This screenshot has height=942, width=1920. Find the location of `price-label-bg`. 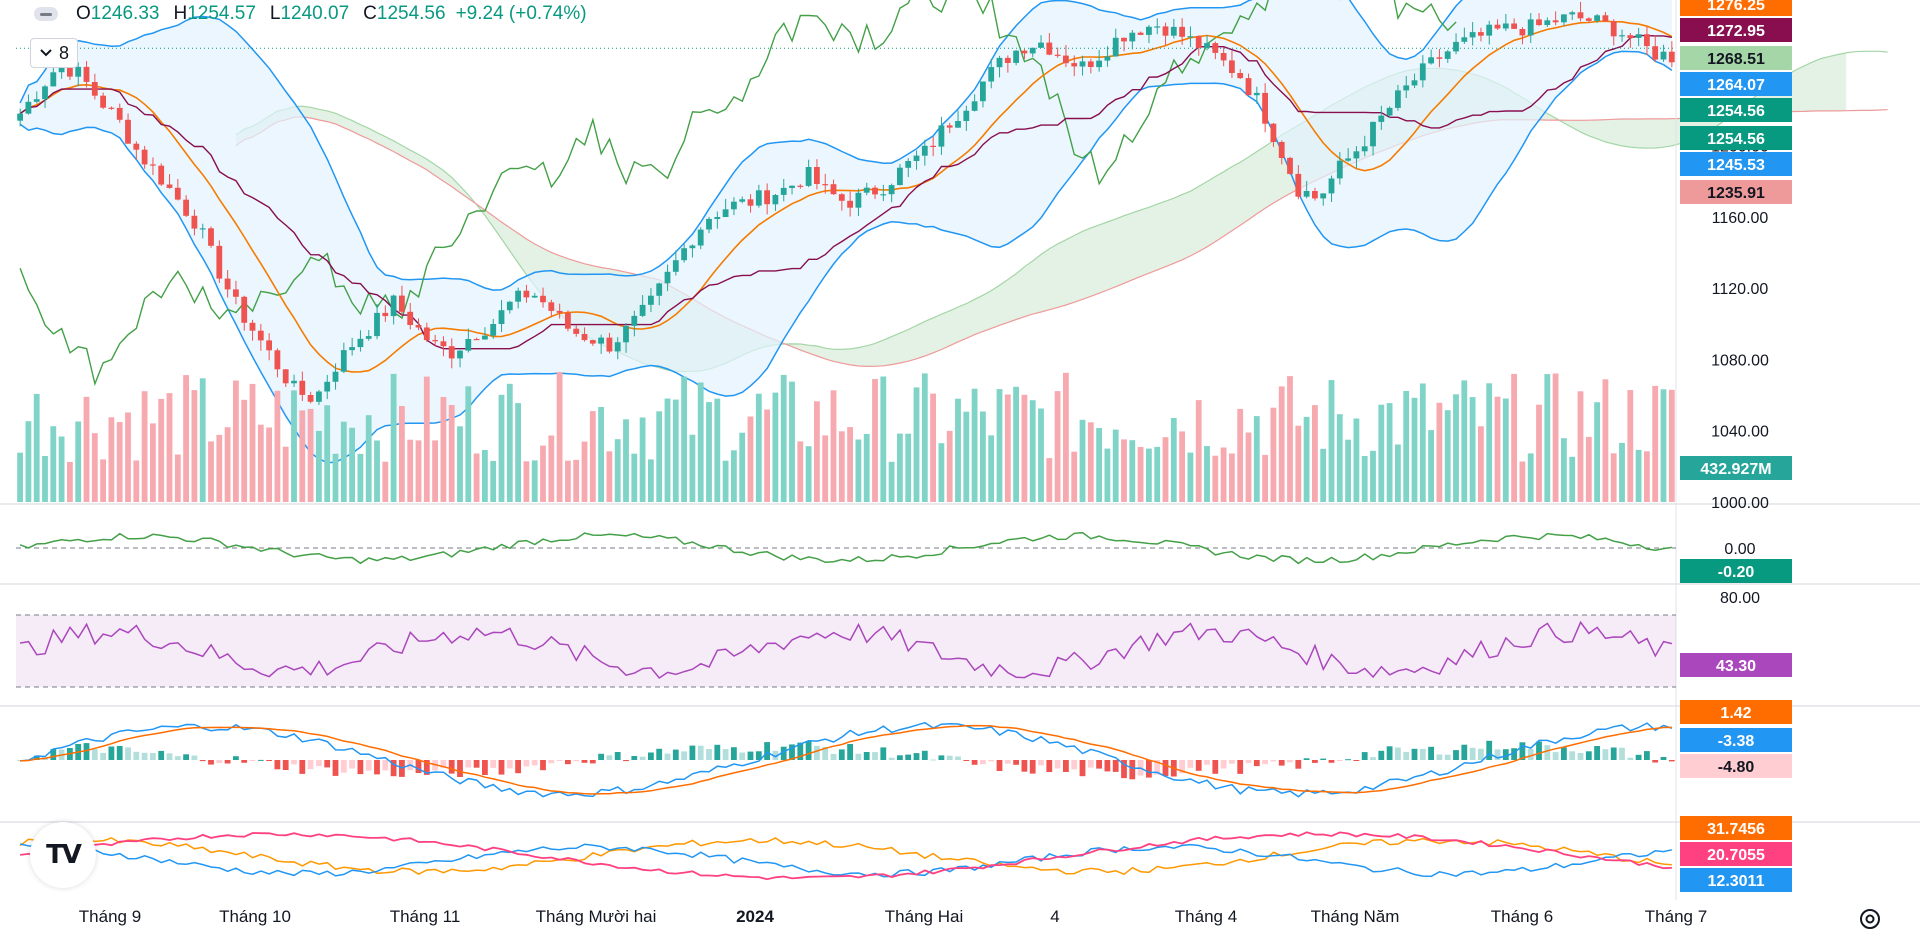

price-label-bg is located at coordinates (1736, 164).